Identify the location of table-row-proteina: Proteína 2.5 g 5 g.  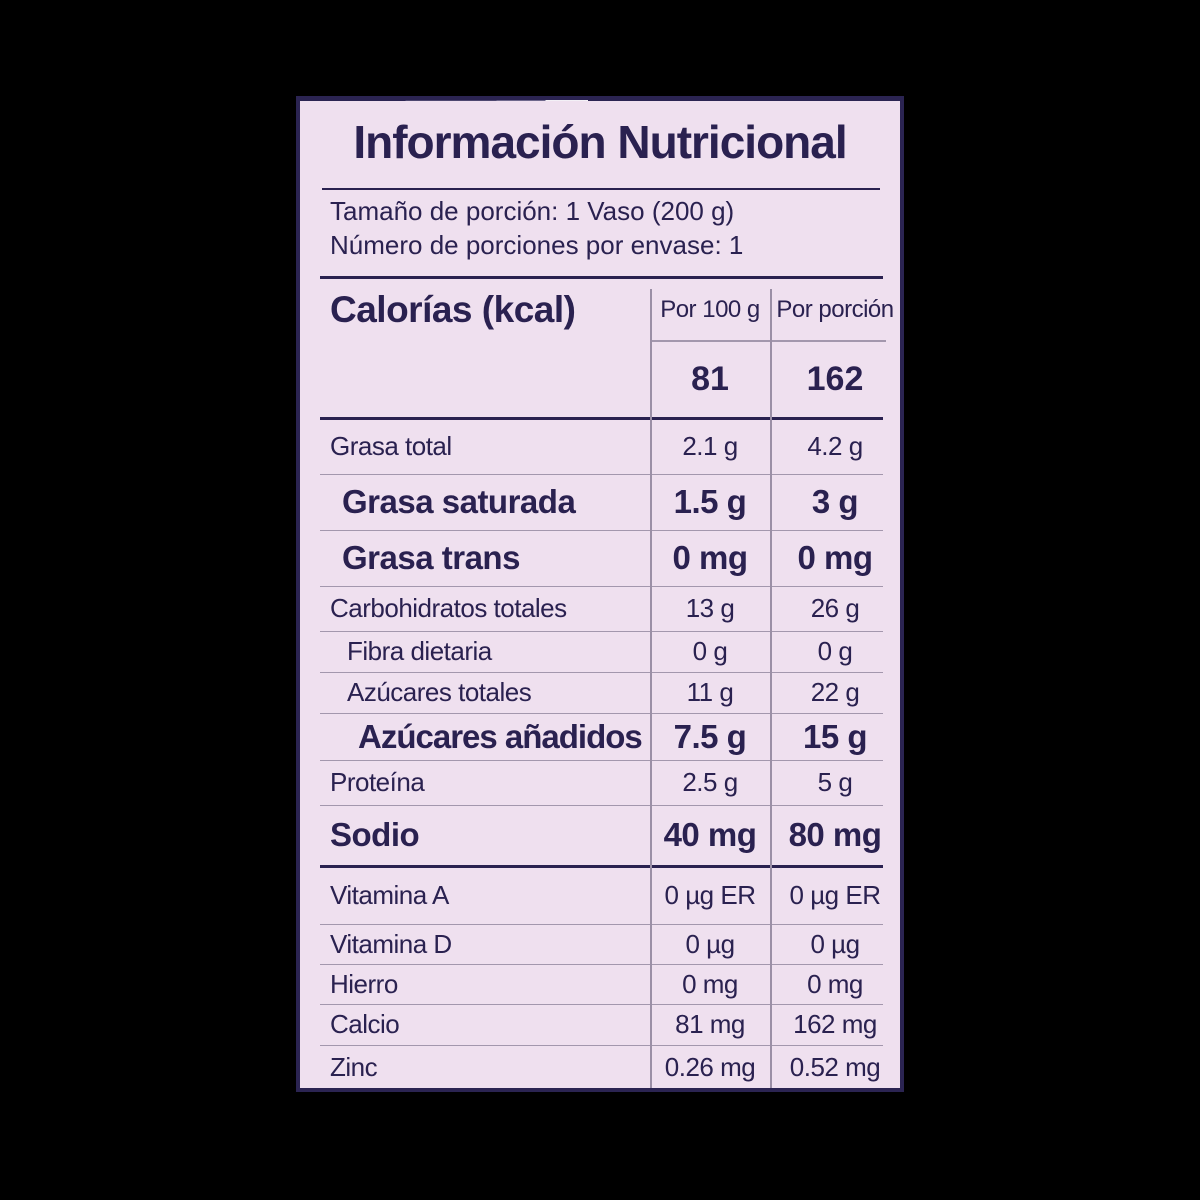
(600, 783).